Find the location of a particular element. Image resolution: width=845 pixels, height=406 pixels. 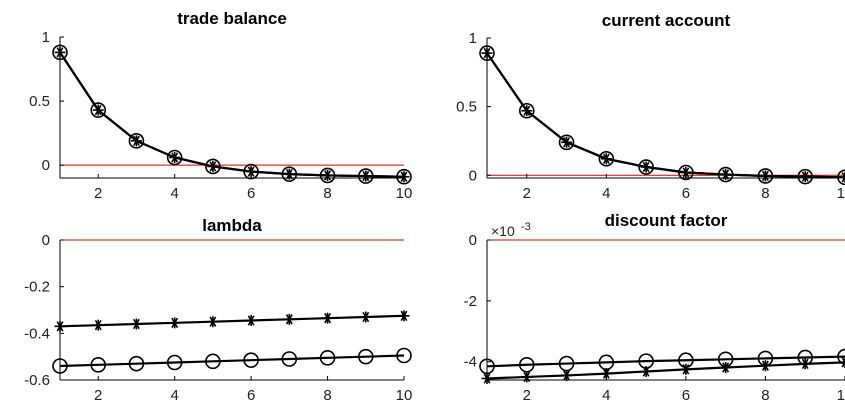

axis-exponent-power: -3 is located at coordinates (526, 227).